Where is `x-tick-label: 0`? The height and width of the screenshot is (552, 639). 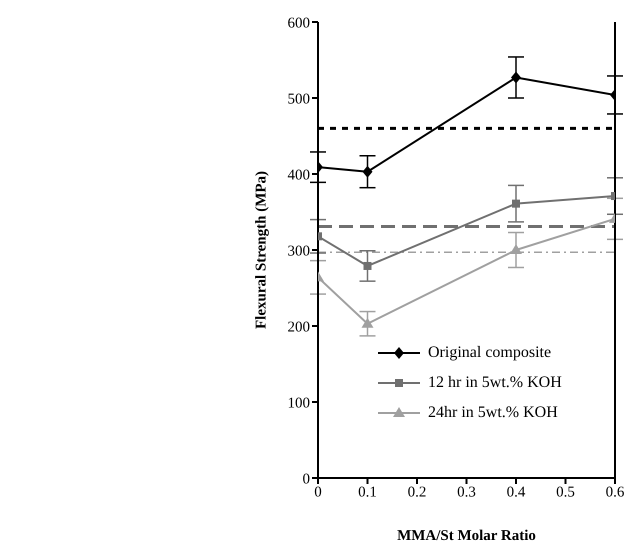
x-tick-label: 0 is located at coordinates (318, 492).